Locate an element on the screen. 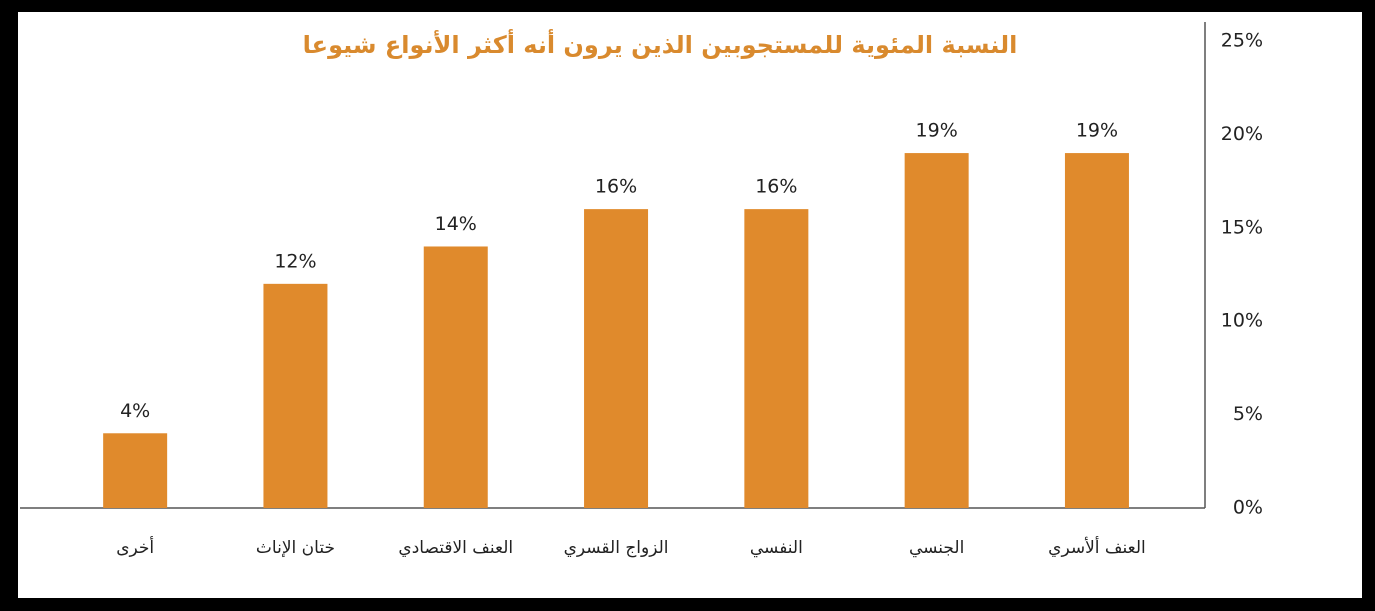 The height and width of the screenshot is (611, 1375). x-tick-label: أخرى is located at coordinates (135, 547).